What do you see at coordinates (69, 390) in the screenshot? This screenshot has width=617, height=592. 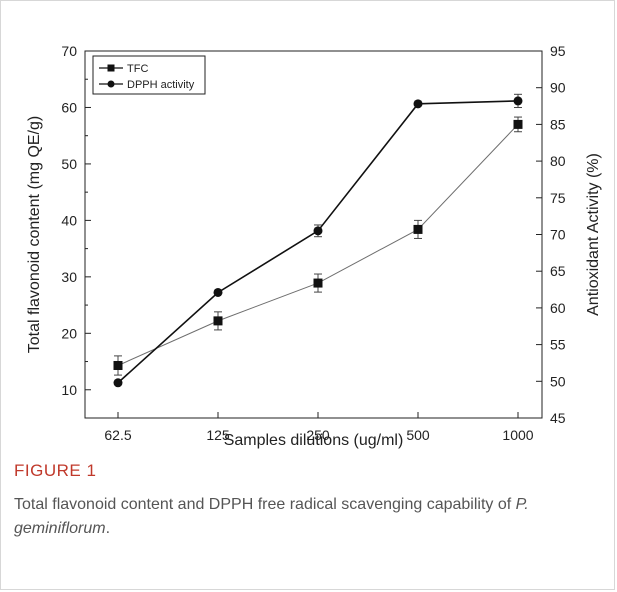 I see `y-tick-label: 10` at bounding box center [69, 390].